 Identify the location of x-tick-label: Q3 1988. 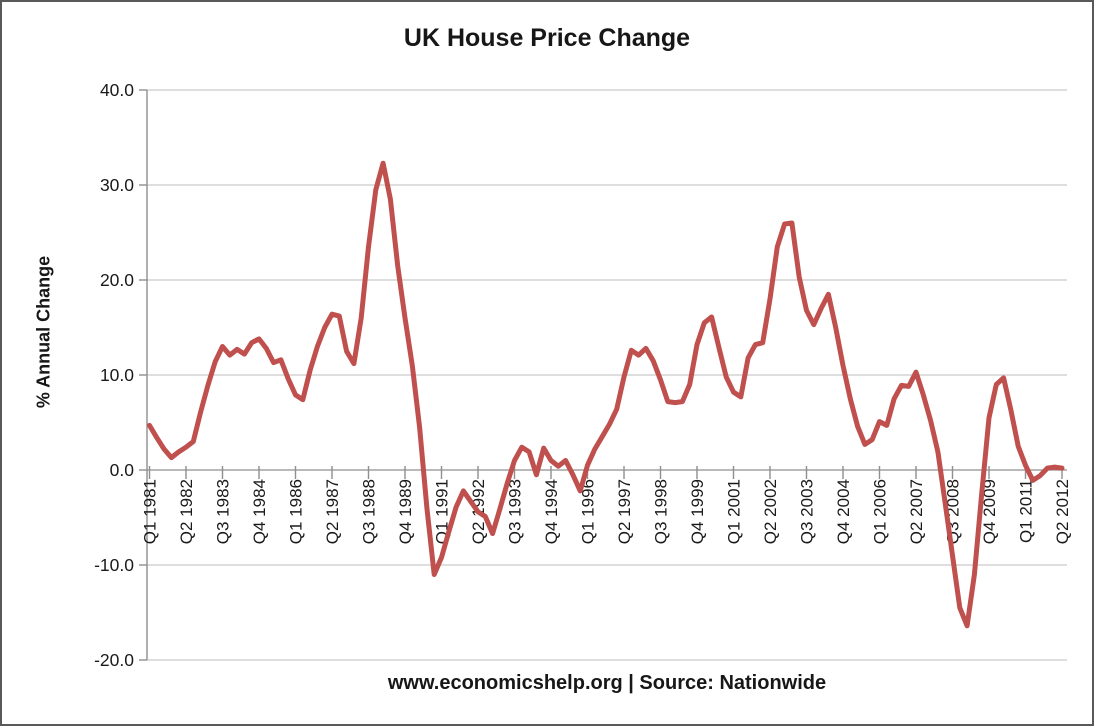
(369, 511).